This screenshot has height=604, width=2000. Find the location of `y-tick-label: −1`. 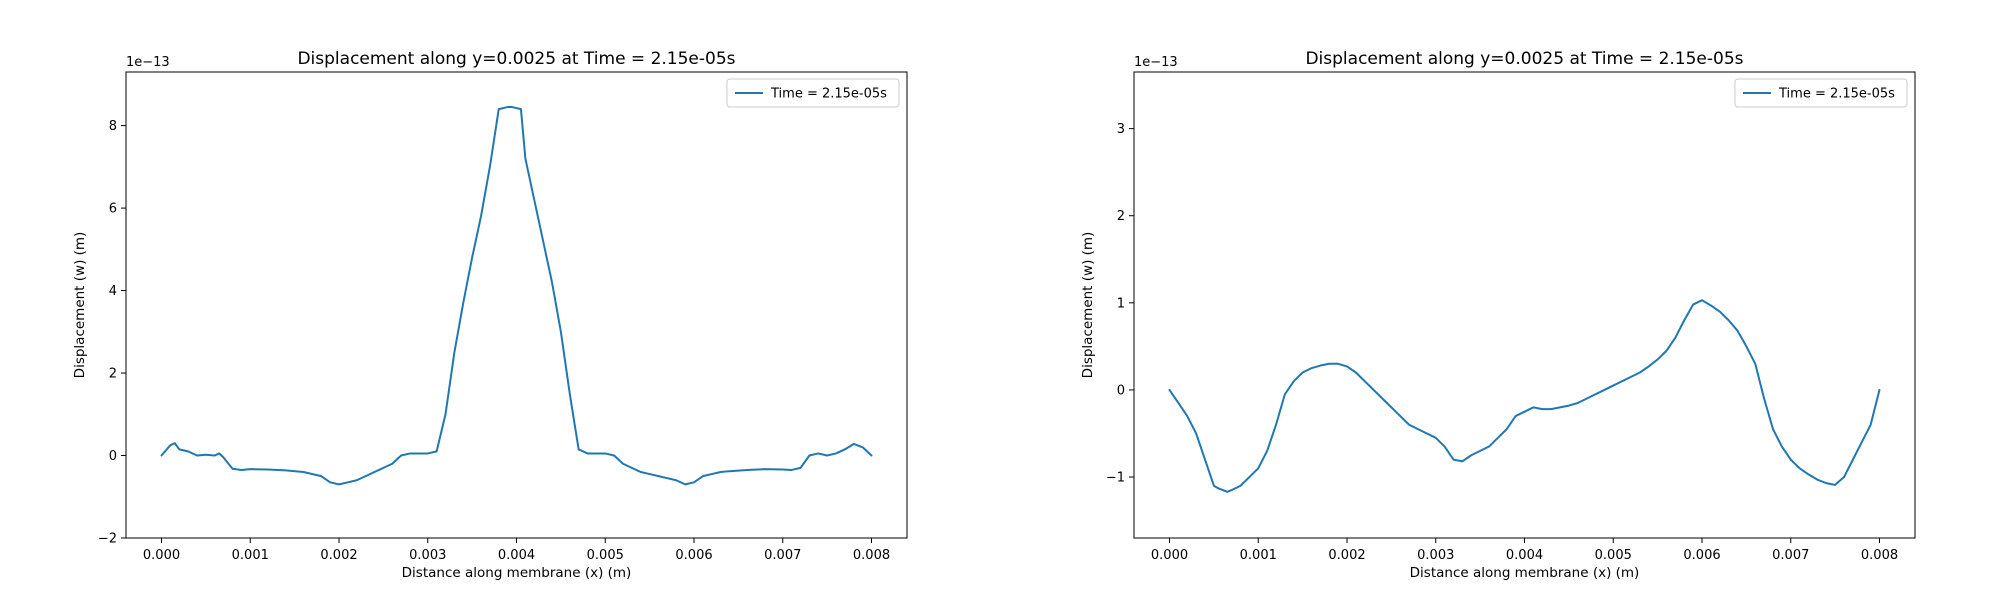

y-tick-label: −1 is located at coordinates (1115, 478).